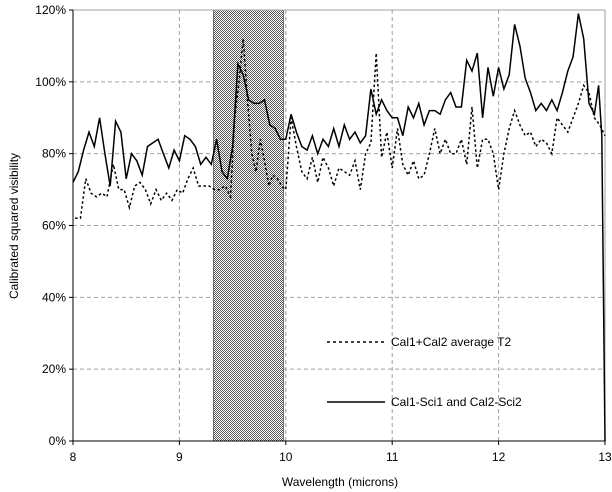  What do you see at coordinates (286, 457) in the screenshot?
I see `x-tick-label: 10` at bounding box center [286, 457].